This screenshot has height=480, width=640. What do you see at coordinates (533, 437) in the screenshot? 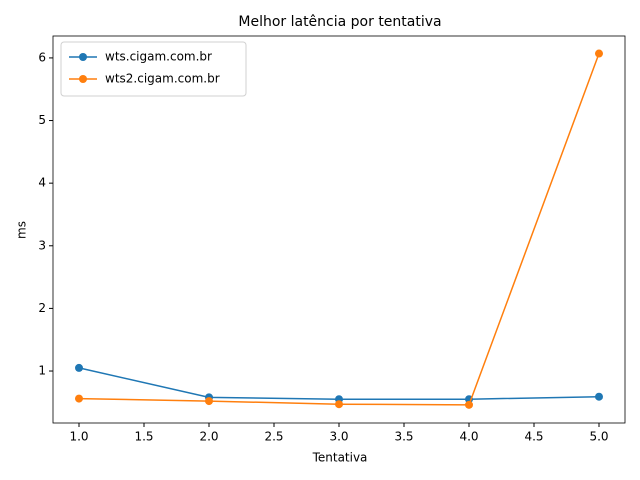
I see `x-tick-label: 4.5` at bounding box center [533, 437].